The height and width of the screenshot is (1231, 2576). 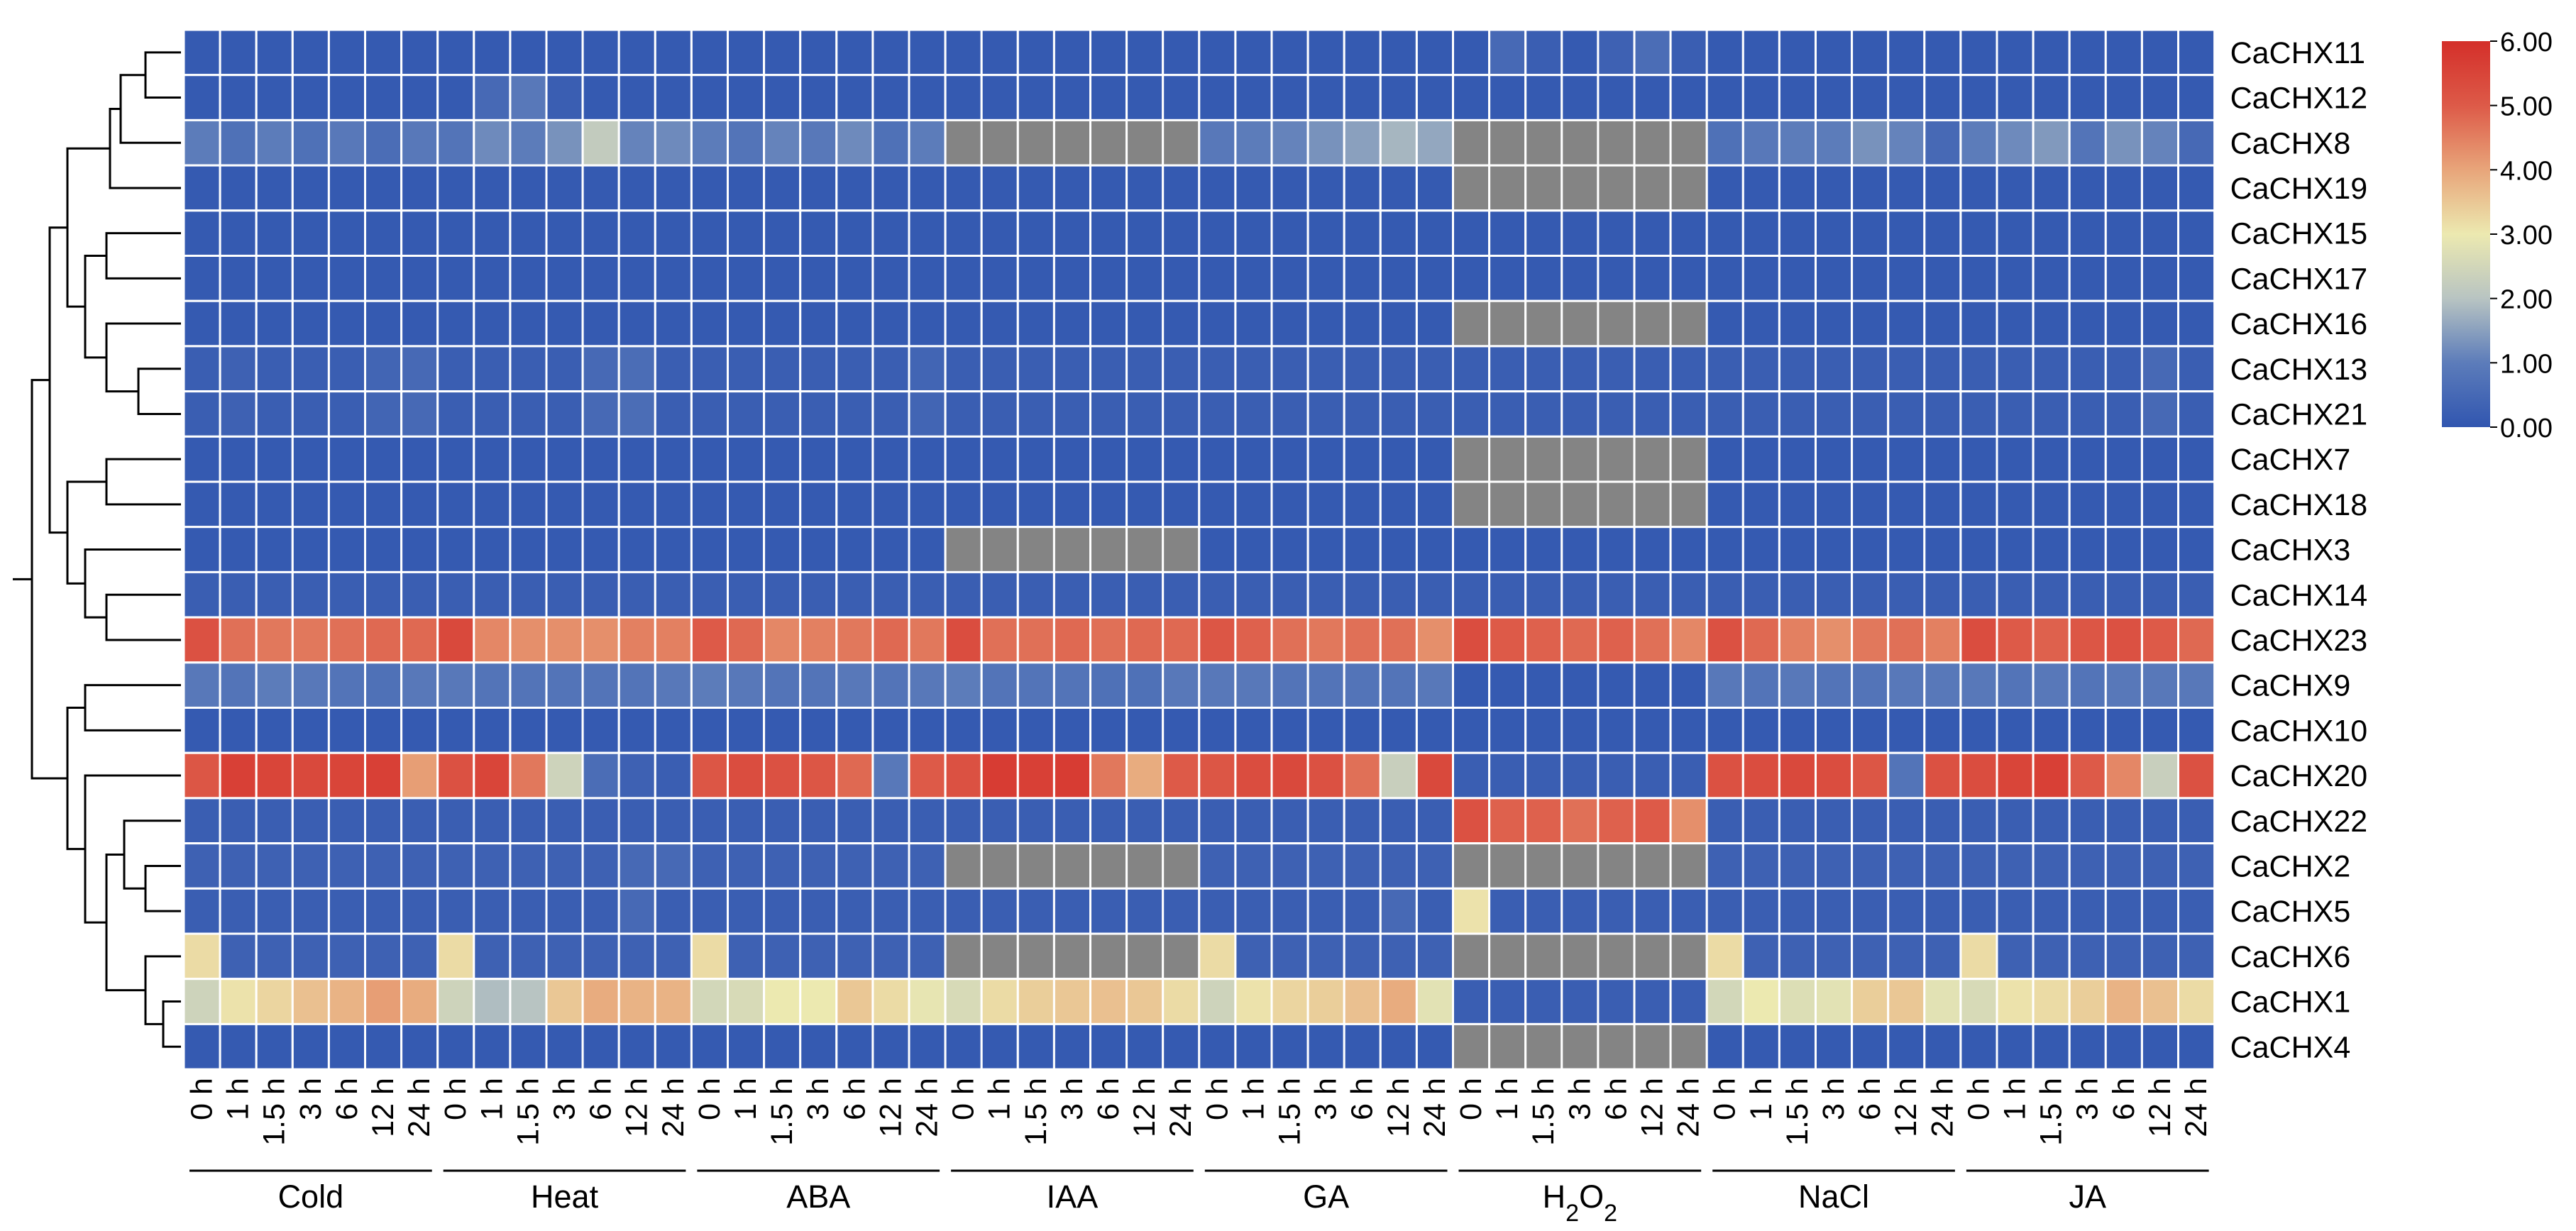 I want to click on column-label: 3 h, so click(x=311, y=1099).